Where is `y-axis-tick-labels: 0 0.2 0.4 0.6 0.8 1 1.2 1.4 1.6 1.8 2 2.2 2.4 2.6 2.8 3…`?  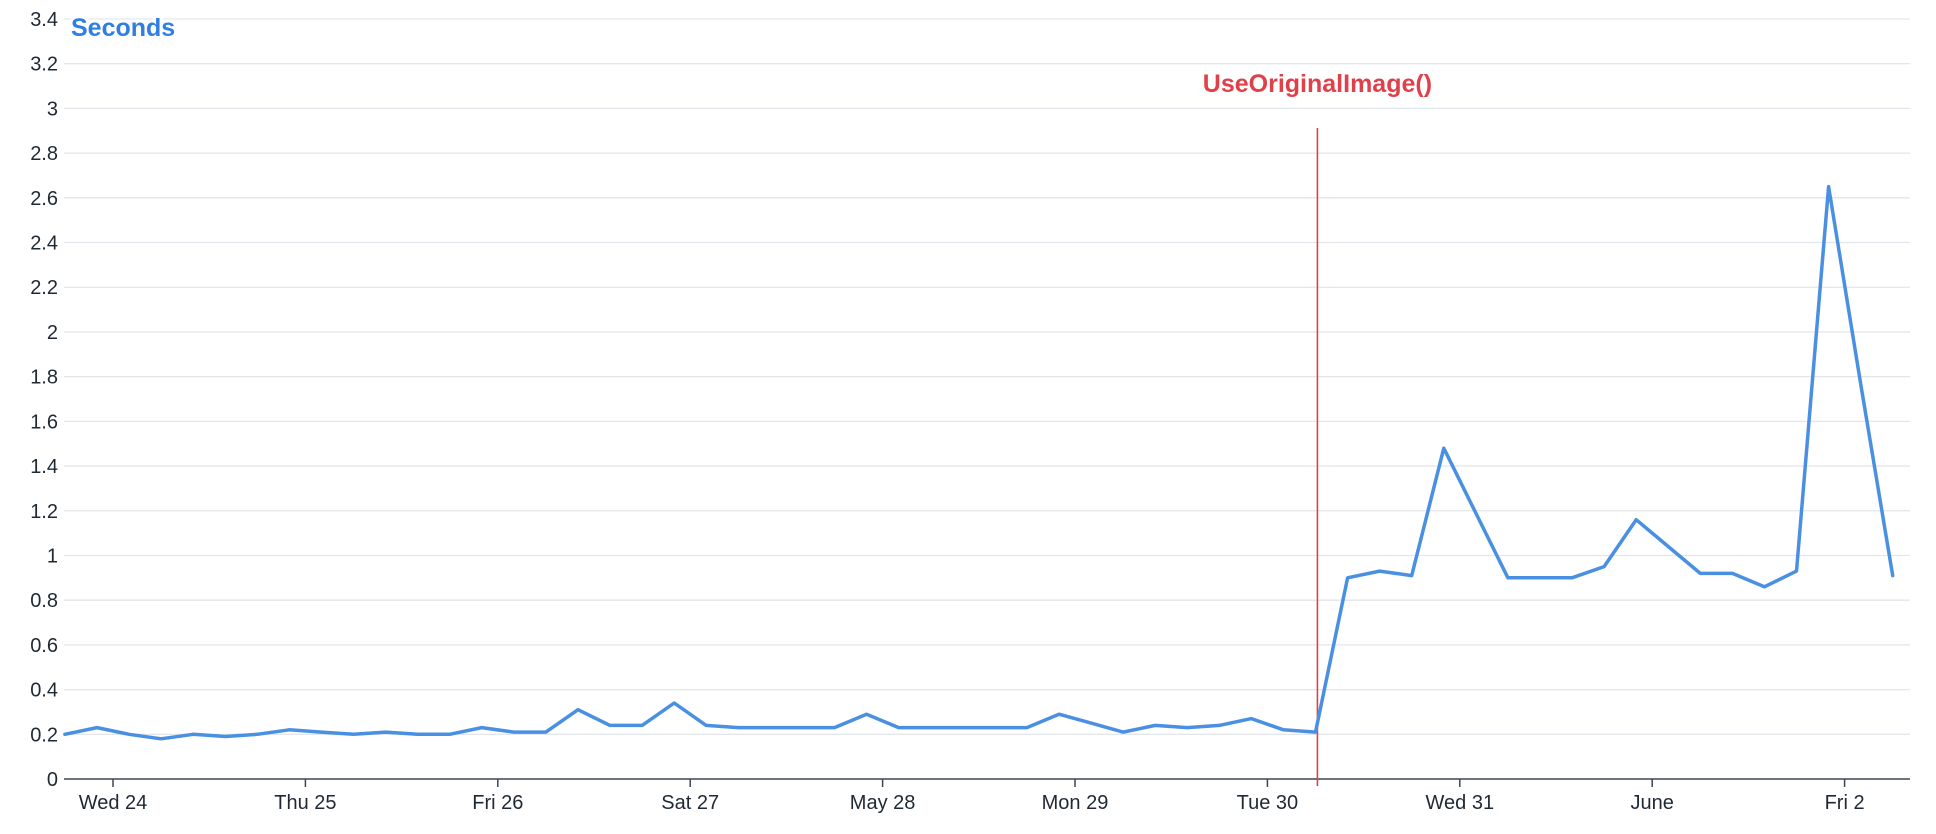 y-axis-tick-labels: 0 0.2 0.4 0.6 0.8 1 1.2 1.4 1.6 1.8 2 2.2 2.4 2.6 2.8 3… is located at coordinates (44, 400).